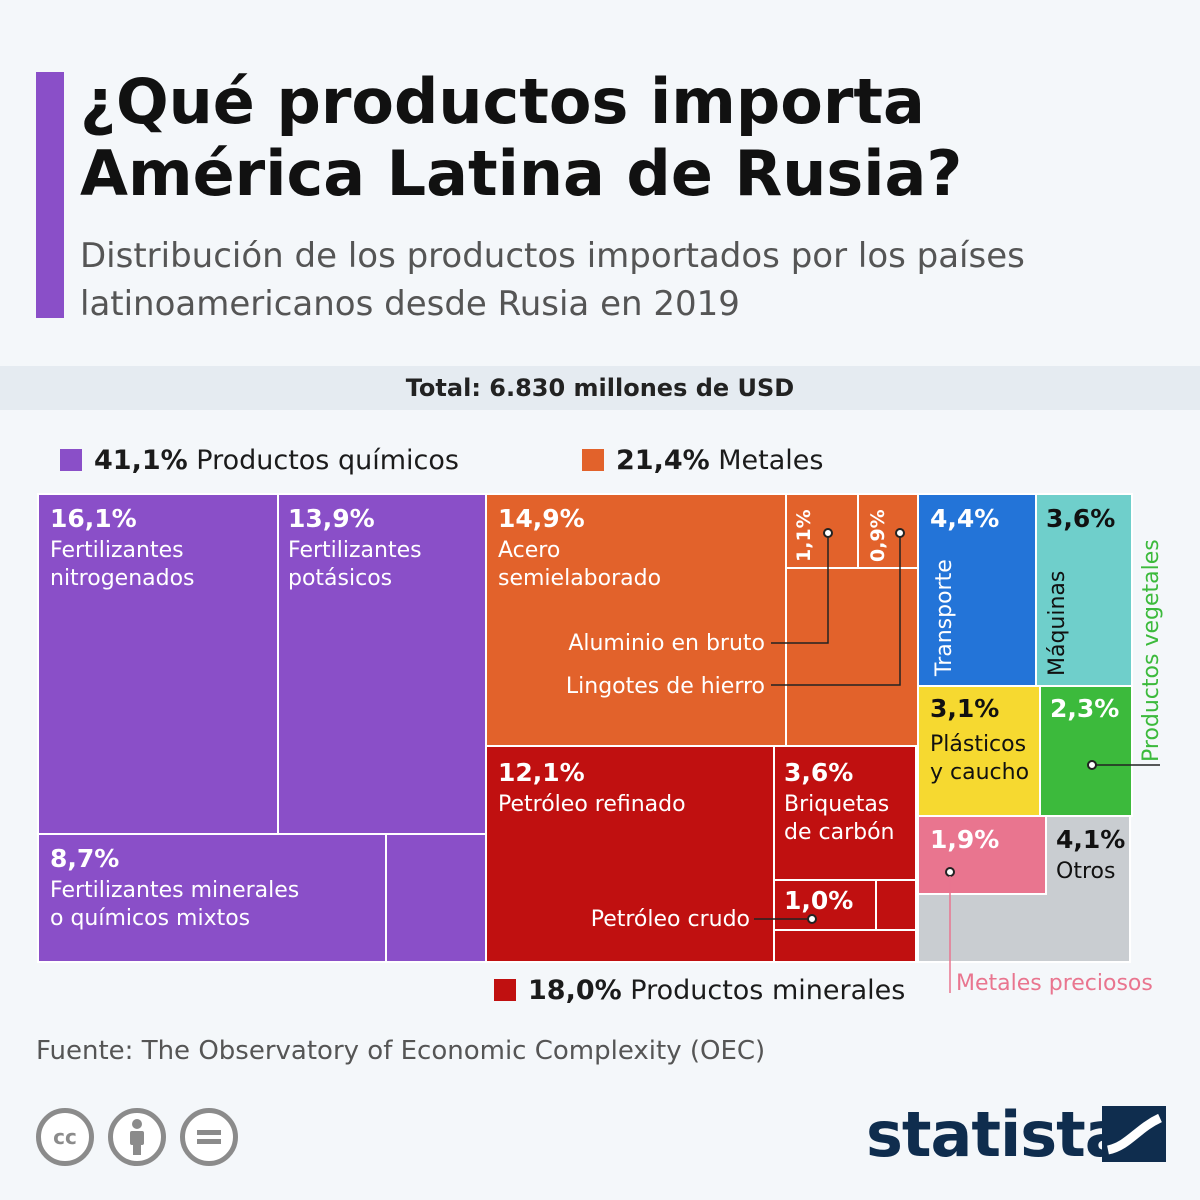 This screenshot has height=1200, width=1200. I want to click on cell-metales-preciosos, so click(982, 855).